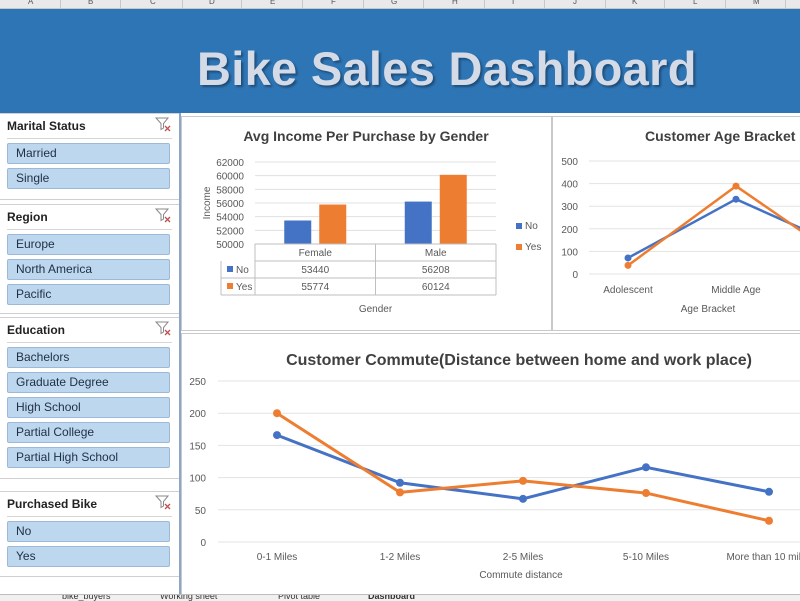 The height and width of the screenshot is (601, 800). What do you see at coordinates (230, 163) in the screenshot?
I see `y-tick-label: 62000` at bounding box center [230, 163].